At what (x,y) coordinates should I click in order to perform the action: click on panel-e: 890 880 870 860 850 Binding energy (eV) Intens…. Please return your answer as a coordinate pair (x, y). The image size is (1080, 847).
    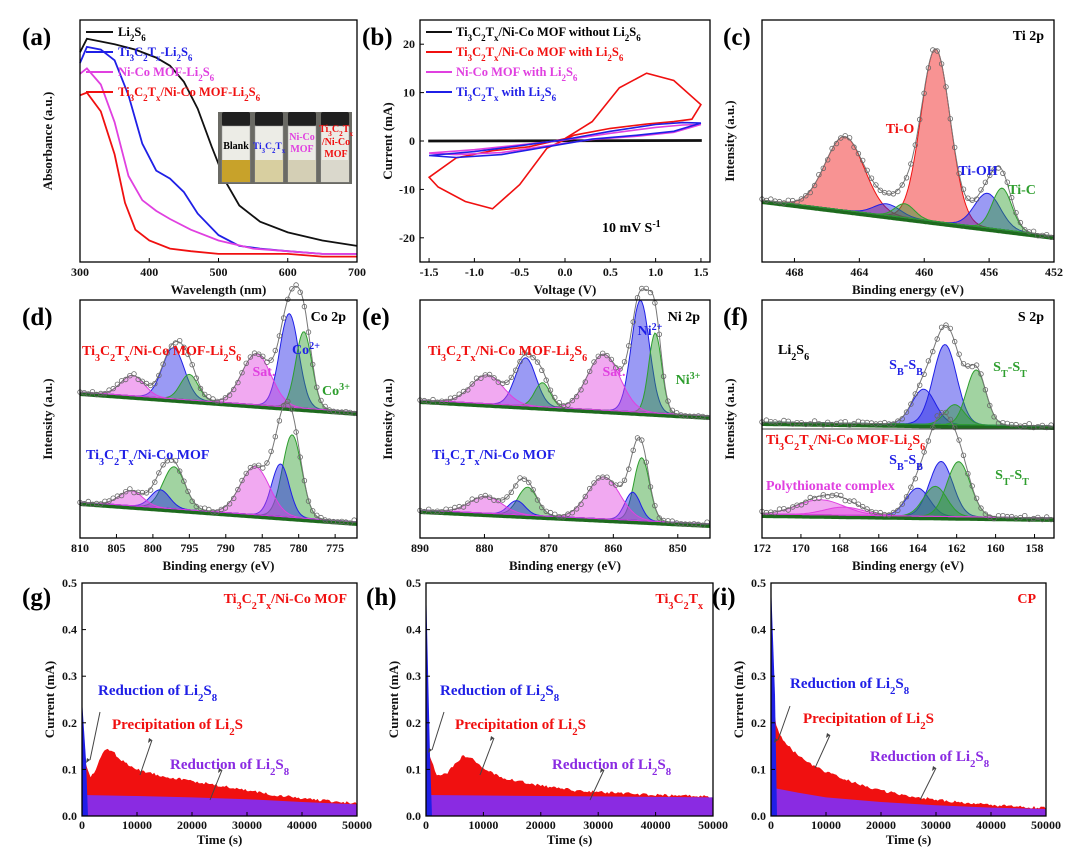
    Looking at the image, I should click on (536, 429).